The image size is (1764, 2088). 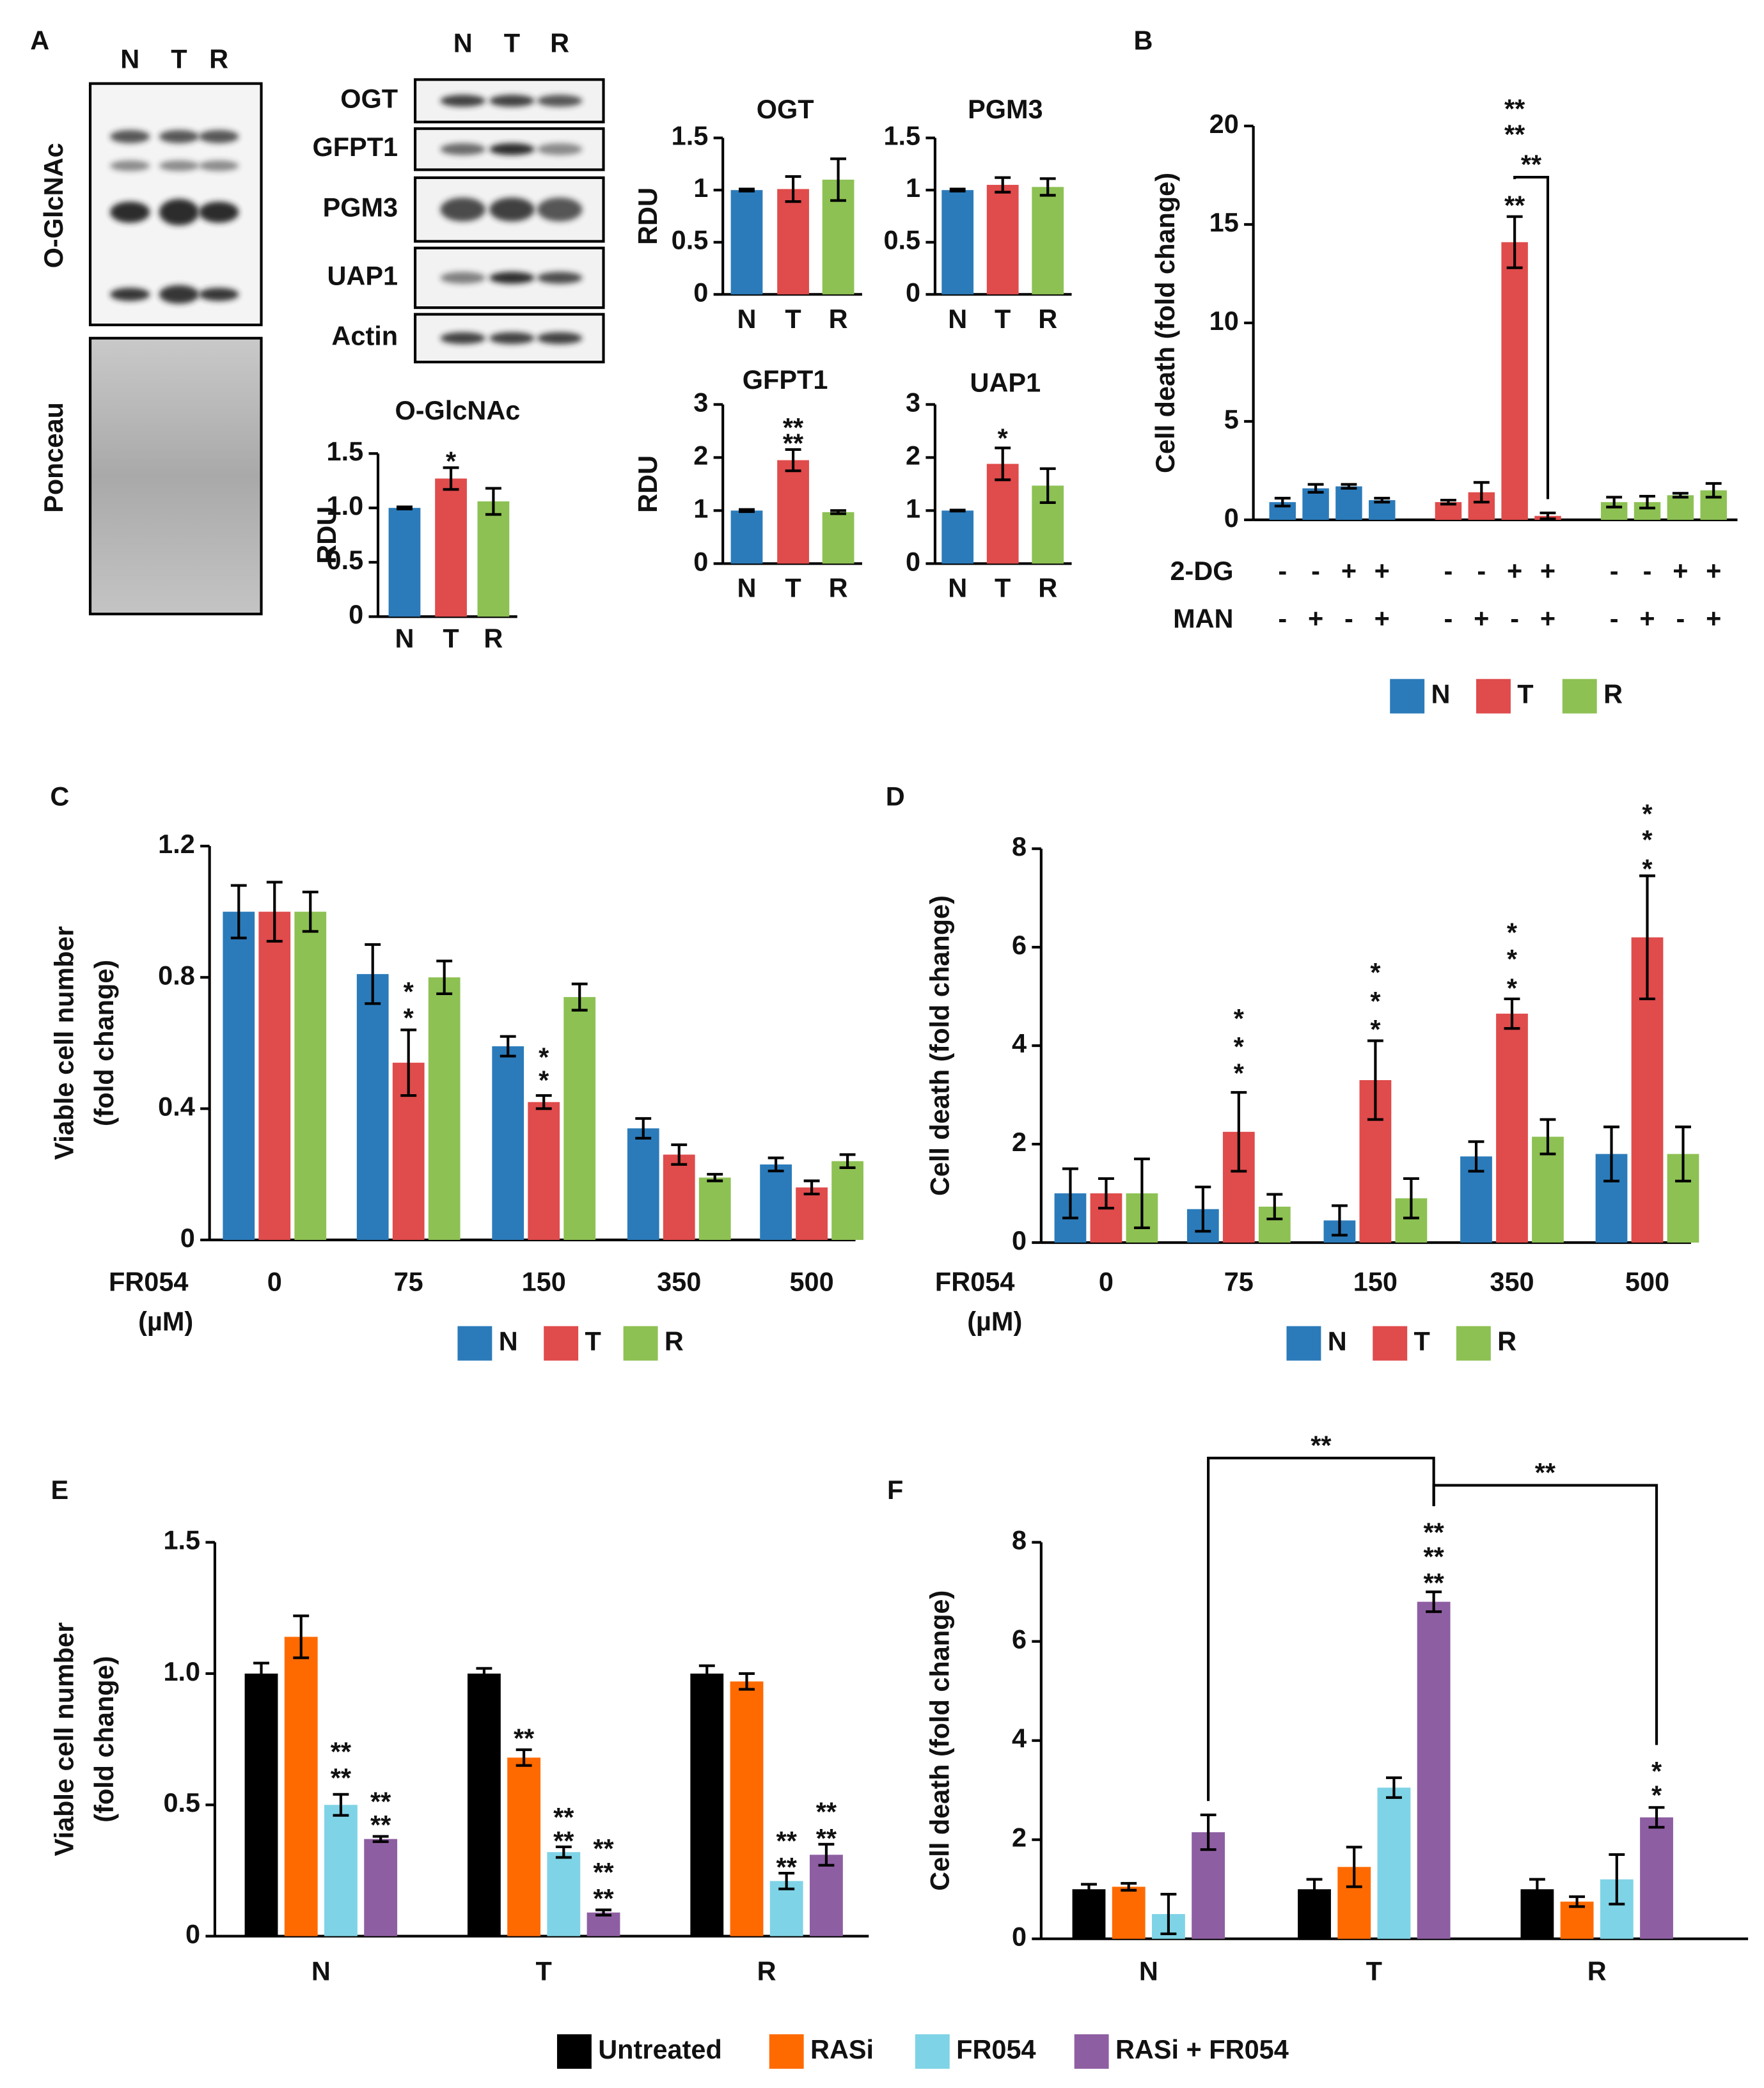 What do you see at coordinates (958, 319) in the screenshot?
I see `x-tick-label: N` at bounding box center [958, 319].